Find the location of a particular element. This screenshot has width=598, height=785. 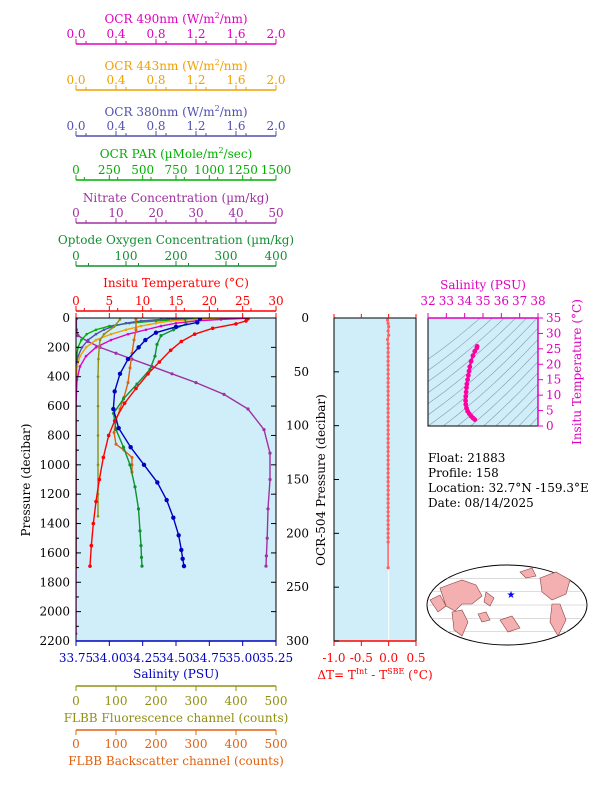

ocr-pressure-axis-title: OCR-504 Pressure (decibar) is located at coordinates (321, 480).